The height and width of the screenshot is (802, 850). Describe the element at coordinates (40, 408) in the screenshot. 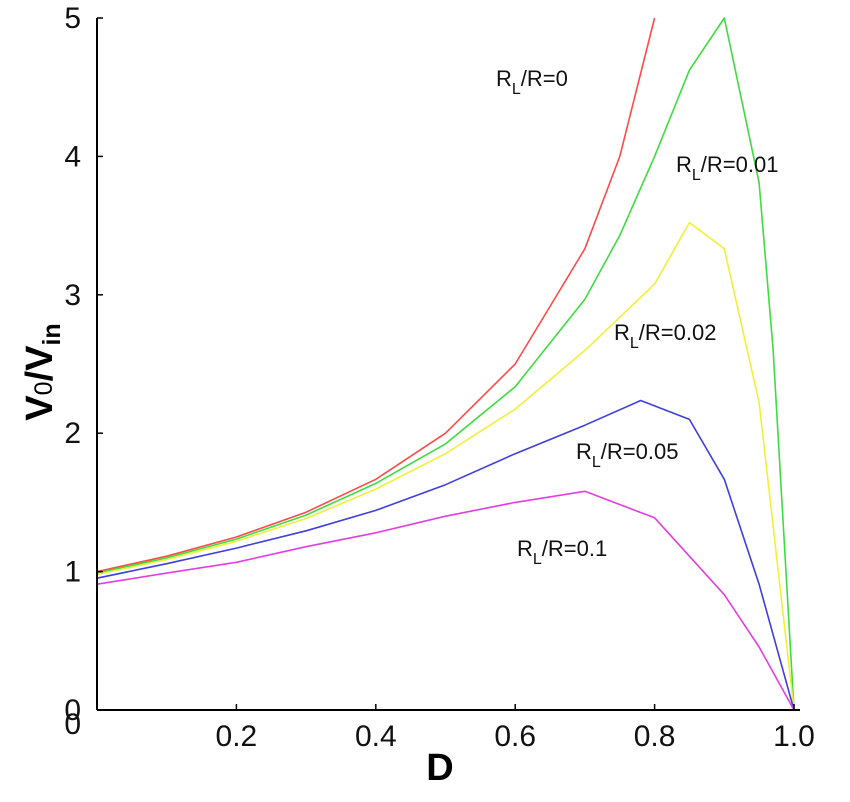

I see `y-title-main: V` at that location.